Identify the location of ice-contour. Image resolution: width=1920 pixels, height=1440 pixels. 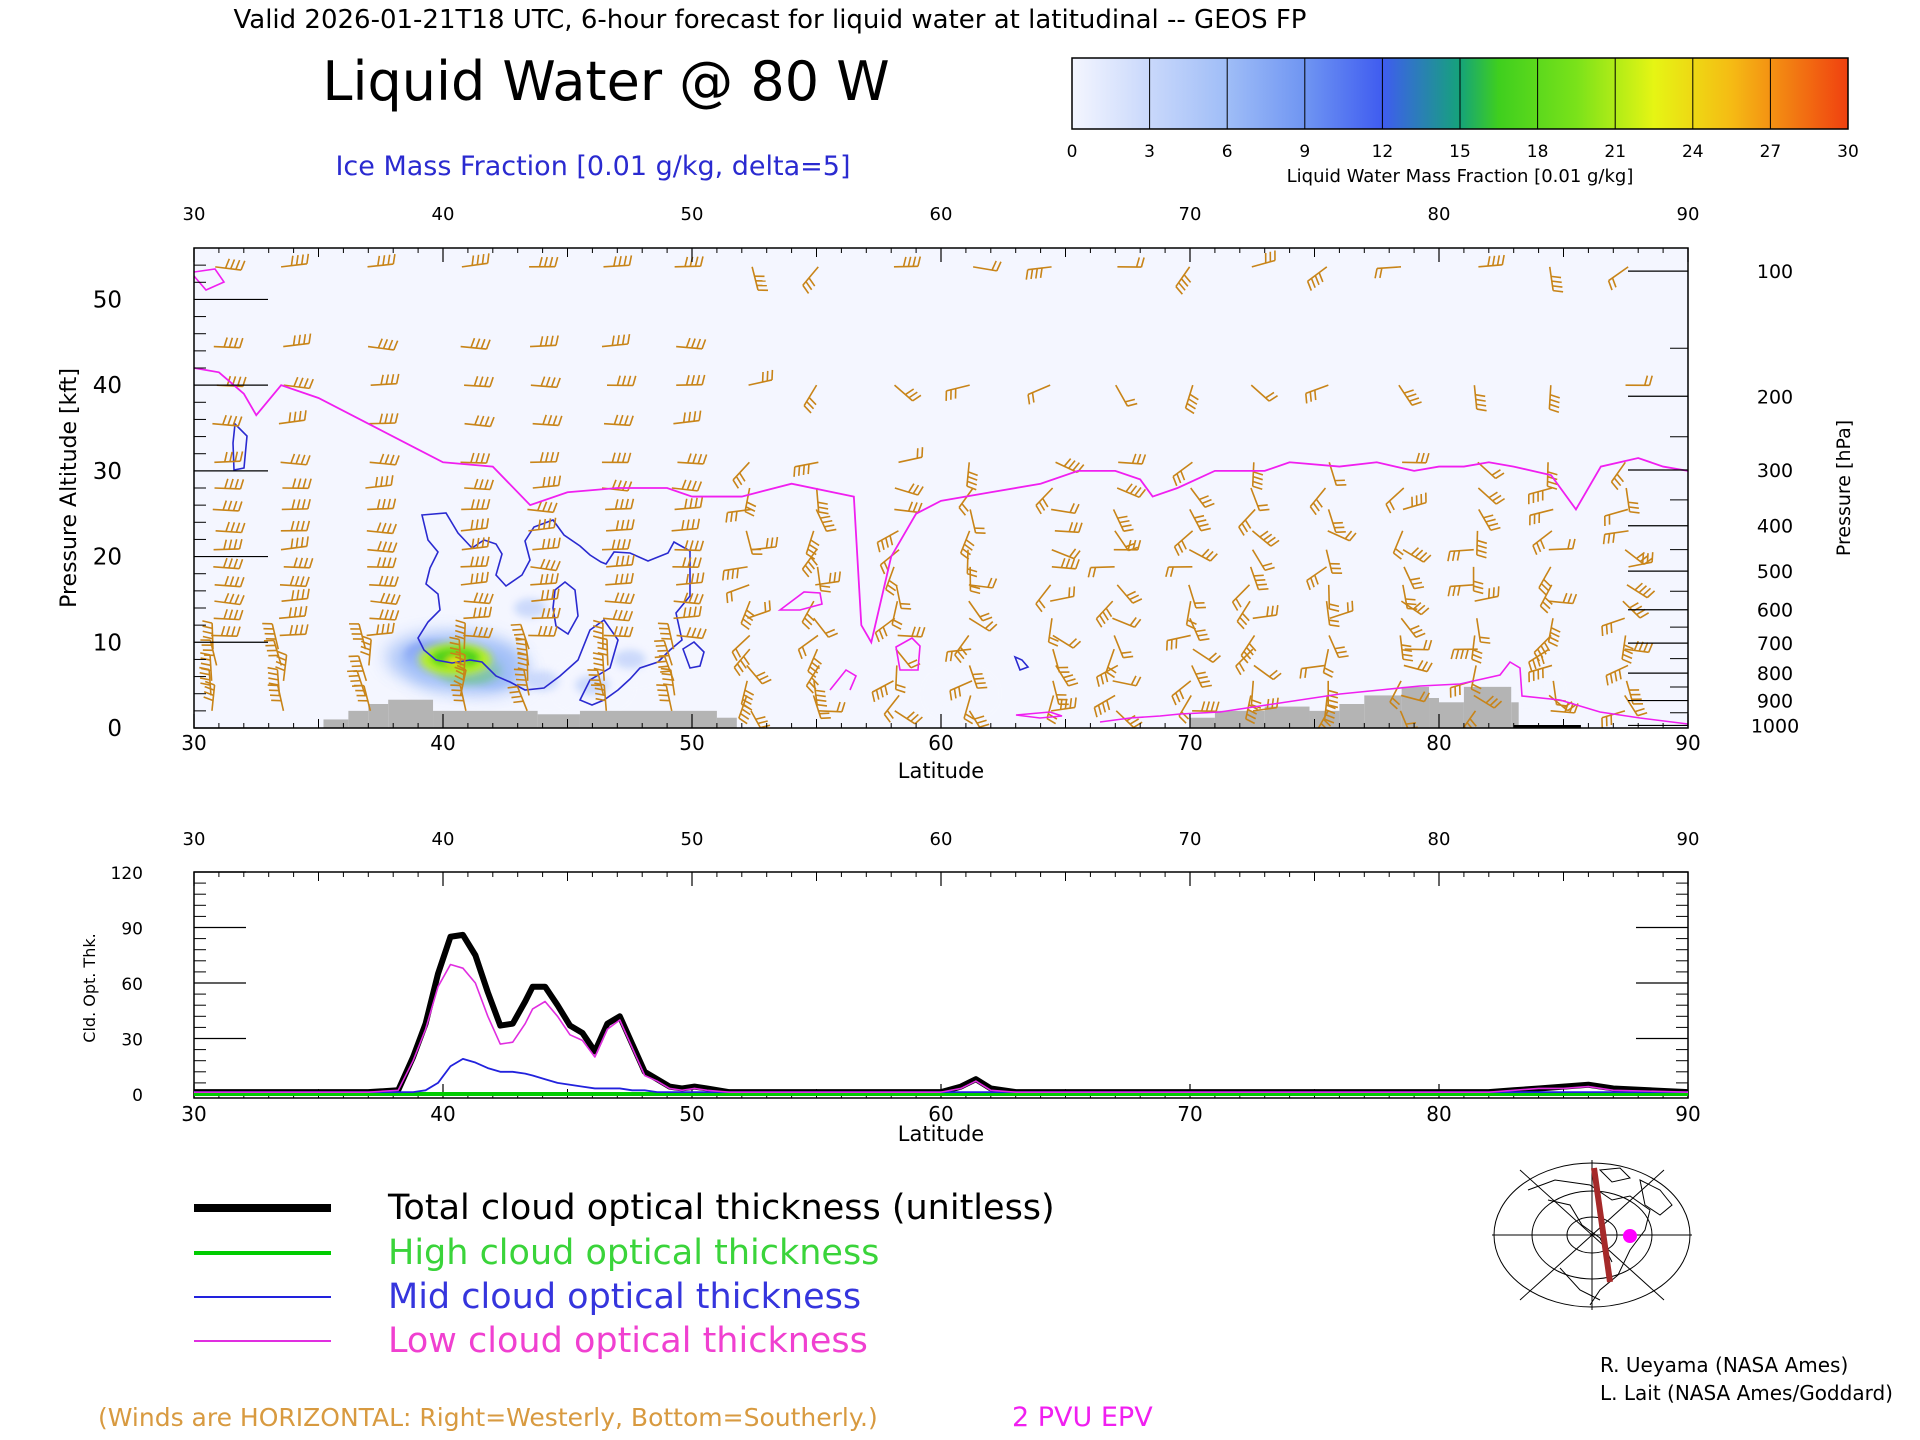
(693, 654).